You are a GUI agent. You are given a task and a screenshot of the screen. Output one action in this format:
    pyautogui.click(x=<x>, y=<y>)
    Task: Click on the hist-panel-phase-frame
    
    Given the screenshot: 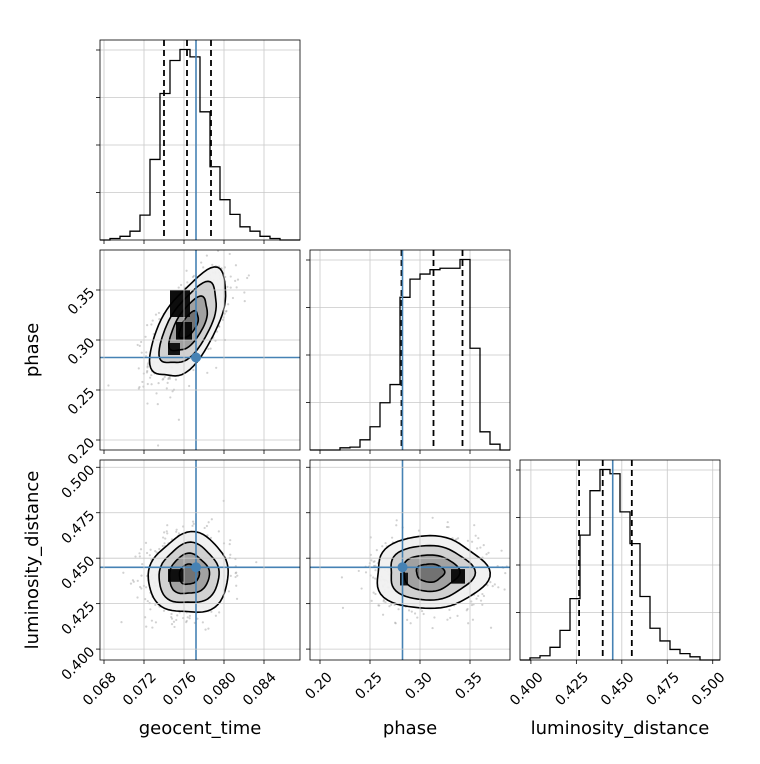 What is the action you would take?
    pyautogui.click(x=410, y=350)
    